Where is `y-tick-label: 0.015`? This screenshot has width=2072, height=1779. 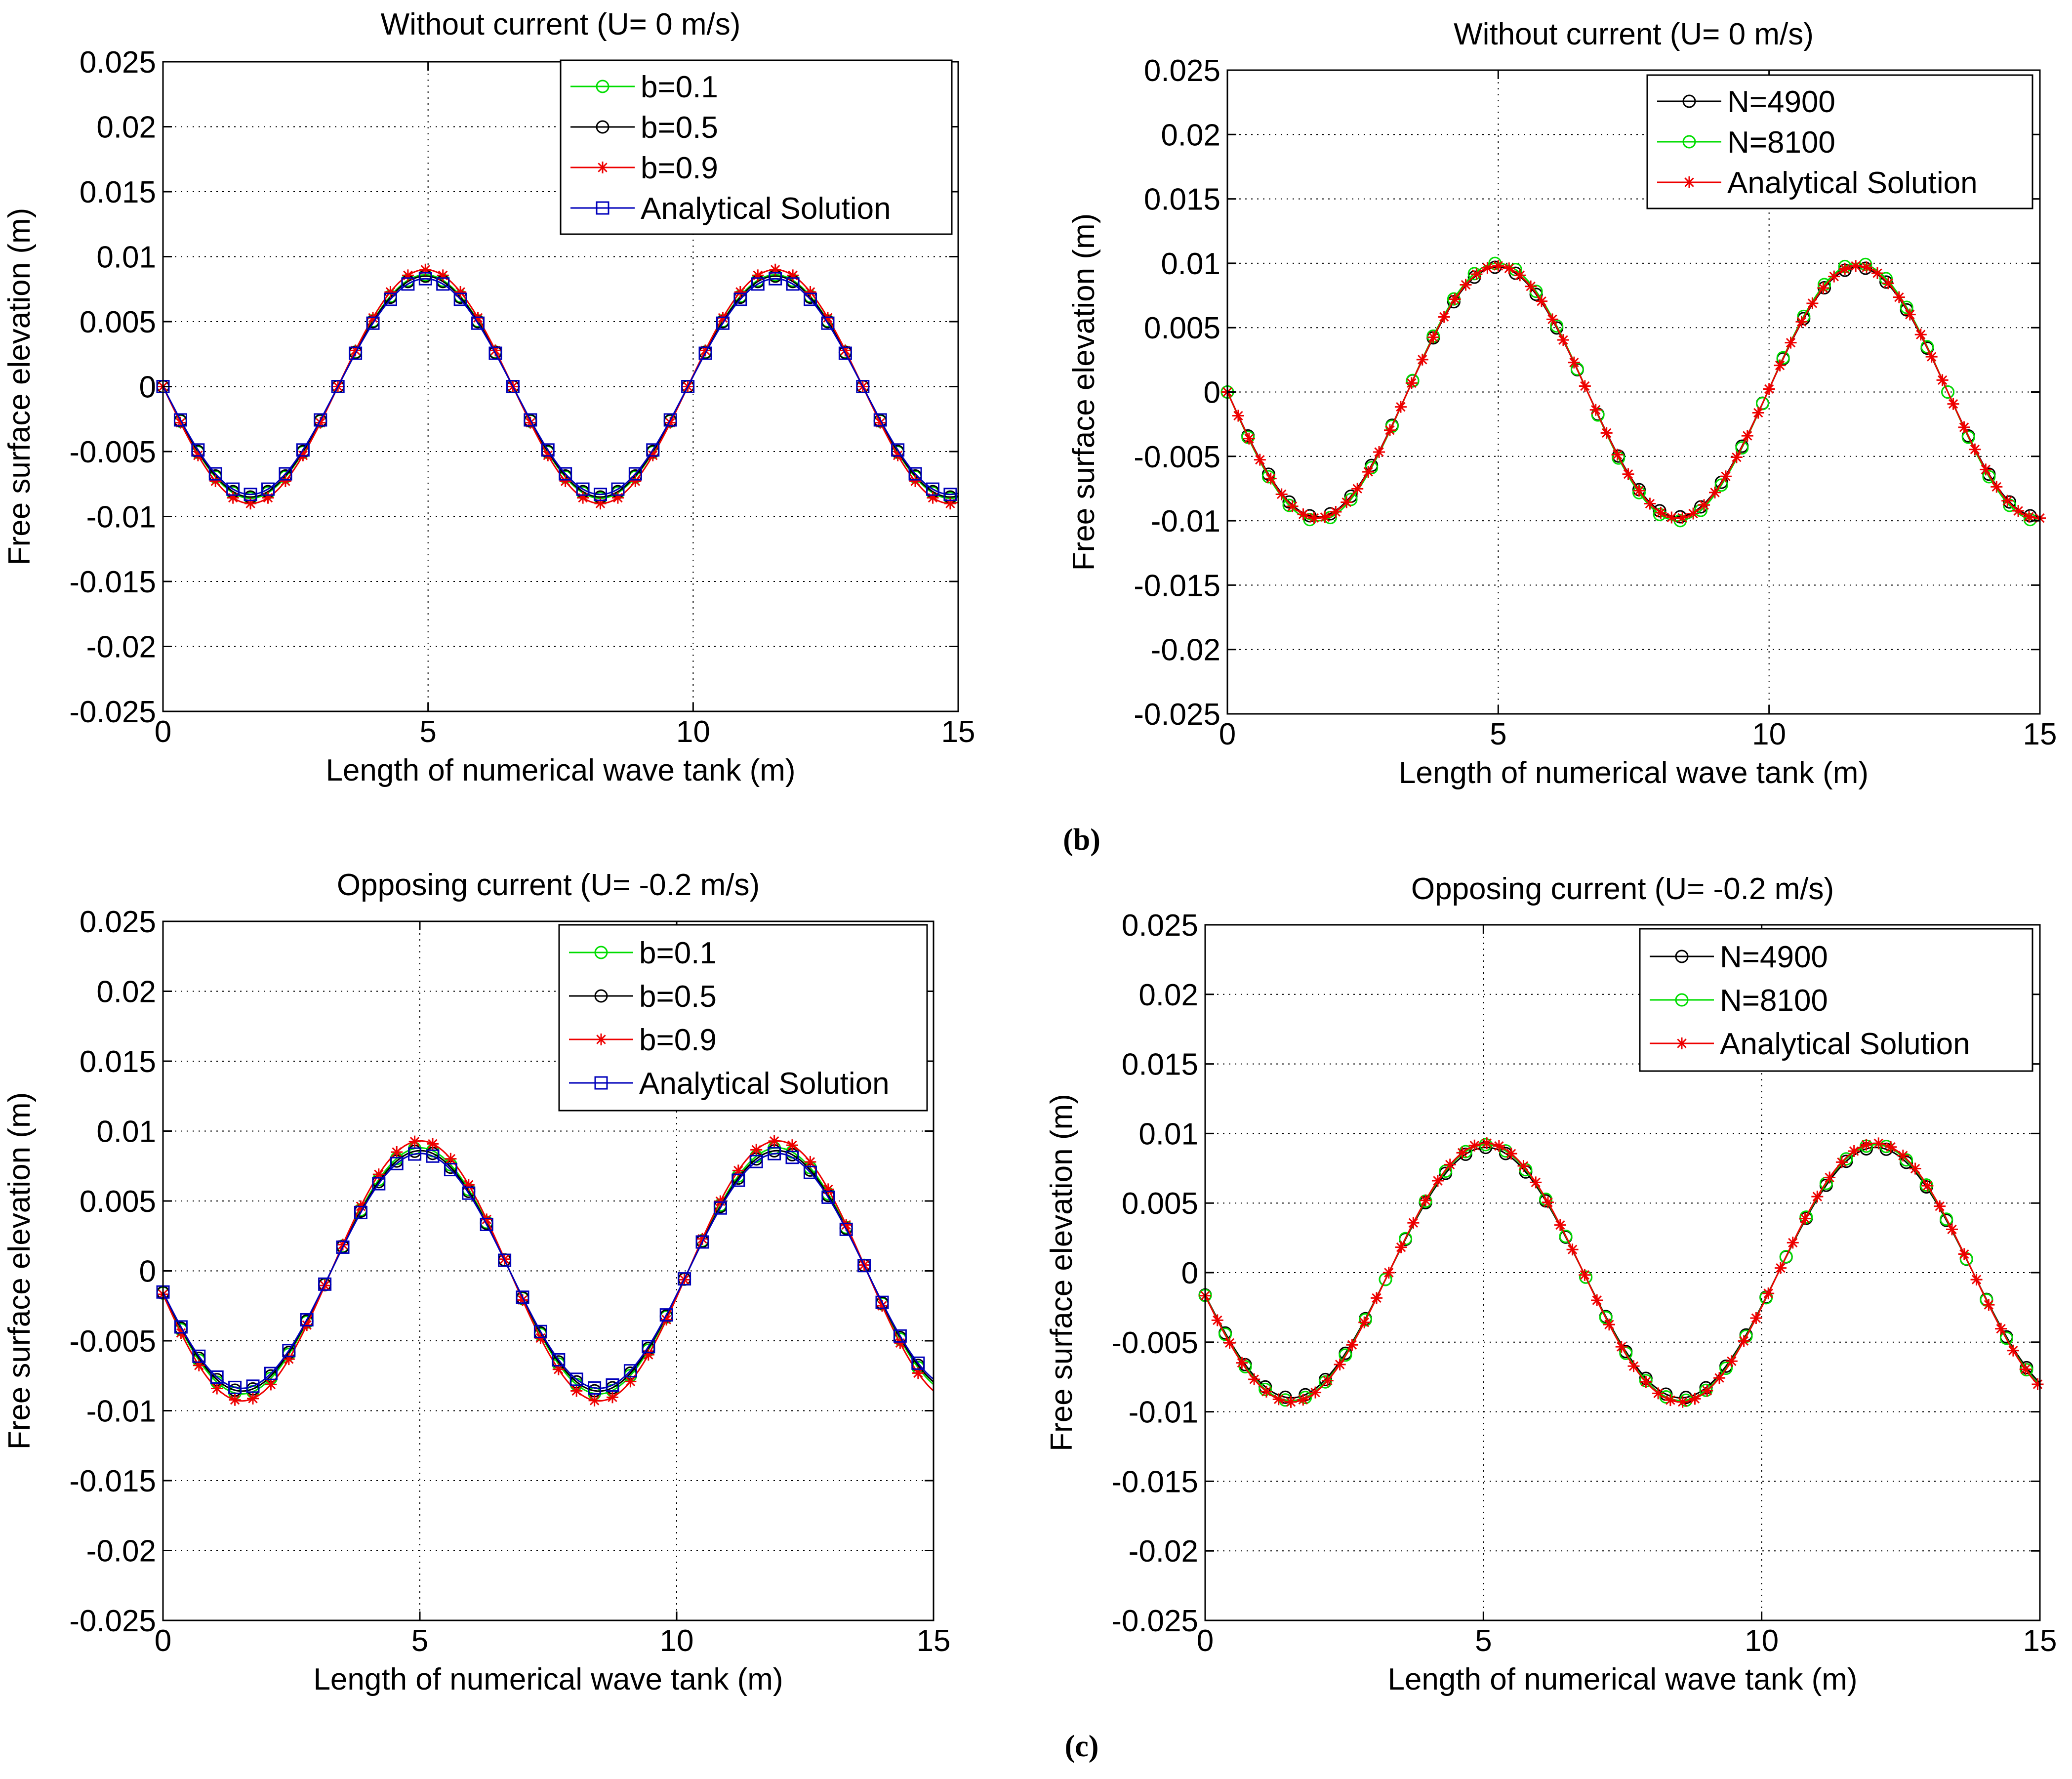
y-tick-label: 0.015 is located at coordinates (118, 1062).